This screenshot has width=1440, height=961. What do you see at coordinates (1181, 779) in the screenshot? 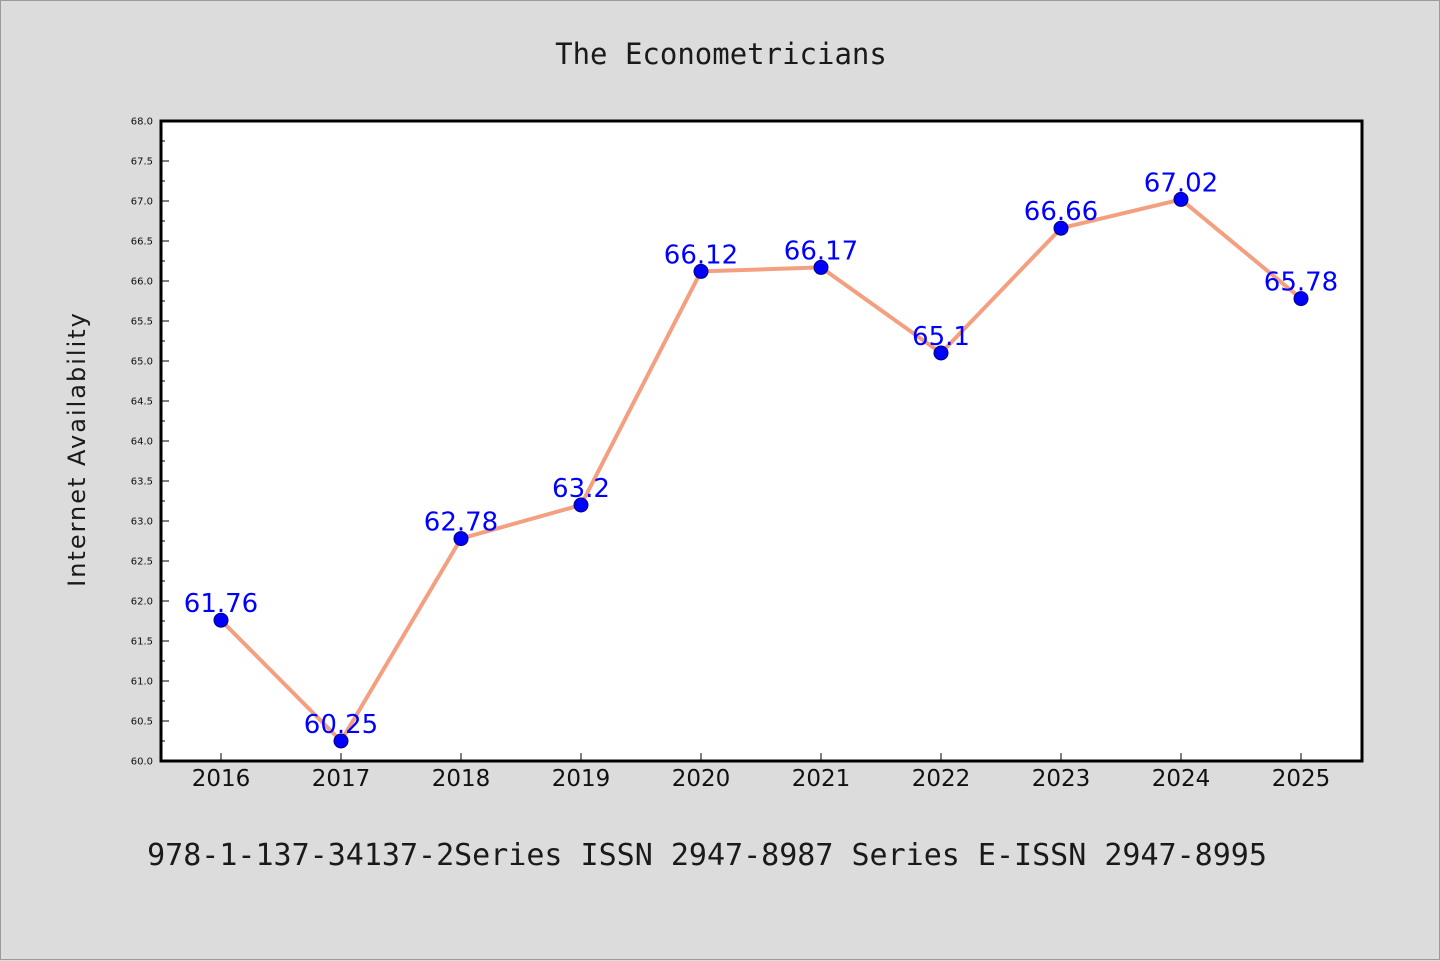
I see `x-tick-label: 2024` at bounding box center [1181, 779].